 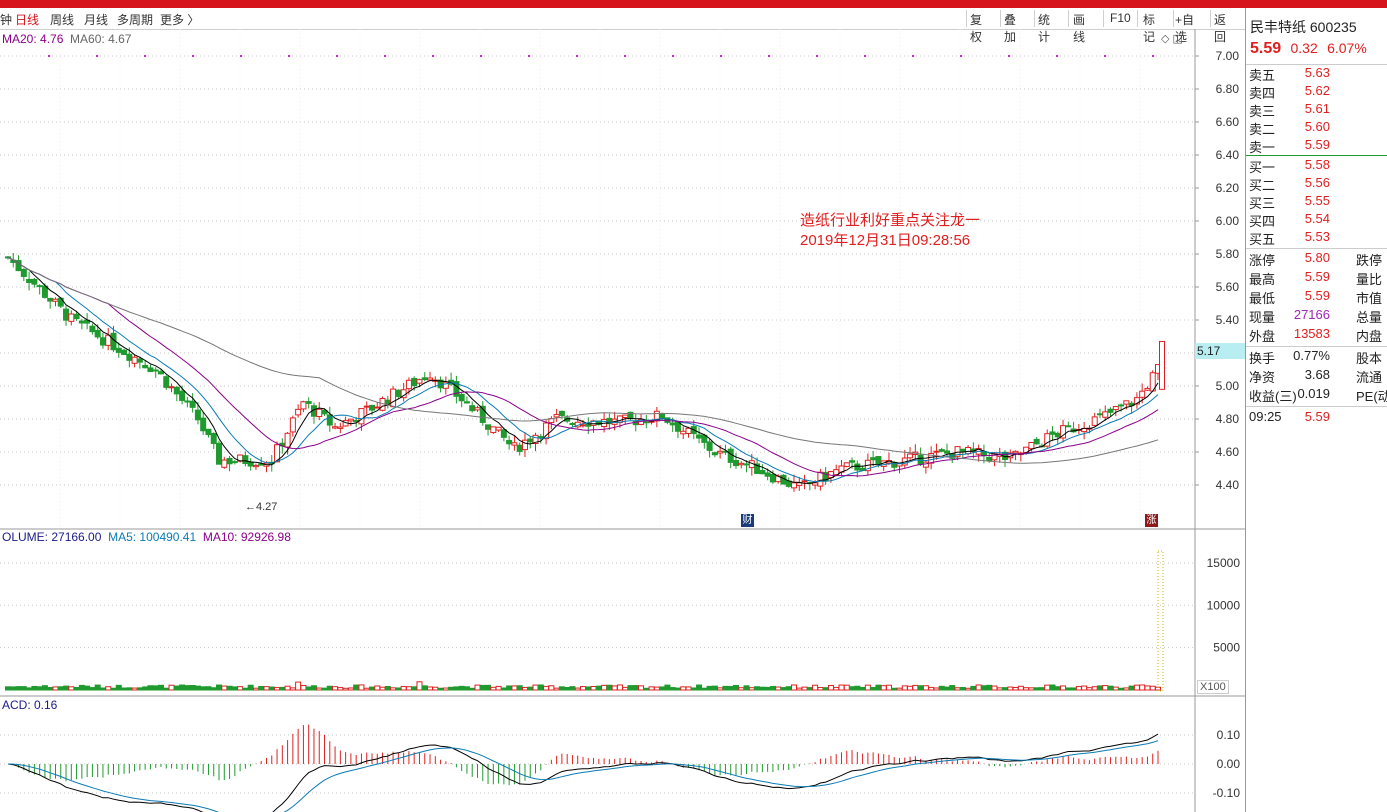 What do you see at coordinates (976, 28) in the screenshot?
I see `restore-rights-button: 复权` at bounding box center [976, 28].